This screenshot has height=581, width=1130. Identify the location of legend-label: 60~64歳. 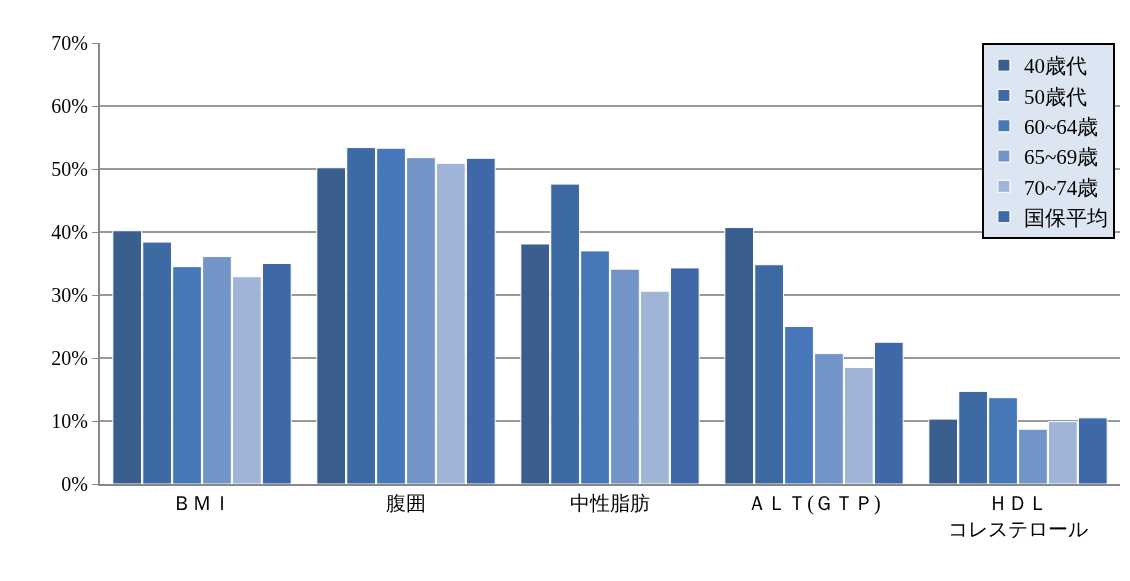
(1061, 126).